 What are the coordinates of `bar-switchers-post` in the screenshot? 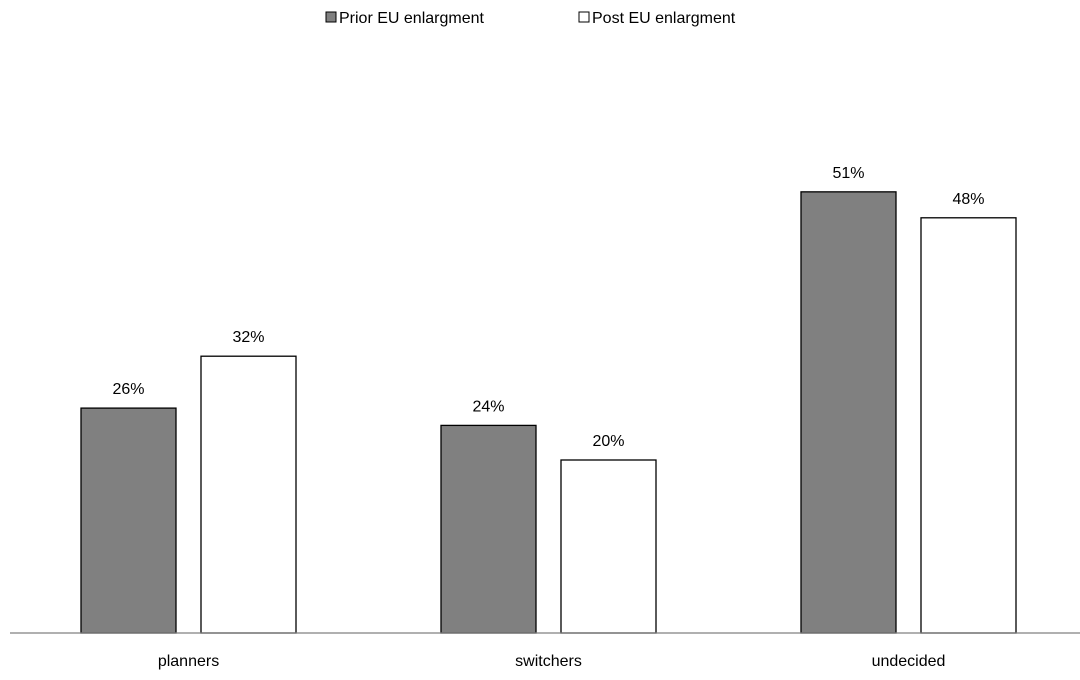 It's located at (608, 546).